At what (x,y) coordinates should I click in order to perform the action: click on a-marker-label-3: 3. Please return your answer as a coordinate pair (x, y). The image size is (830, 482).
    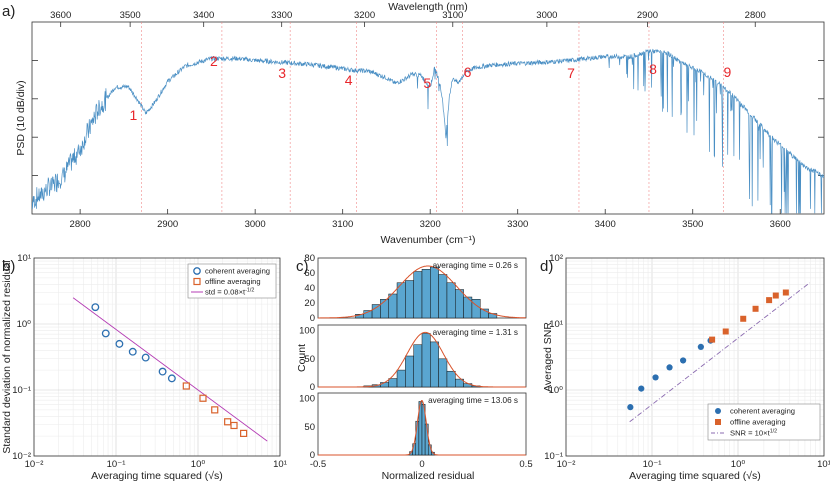
    Looking at the image, I should click on (282, 73).